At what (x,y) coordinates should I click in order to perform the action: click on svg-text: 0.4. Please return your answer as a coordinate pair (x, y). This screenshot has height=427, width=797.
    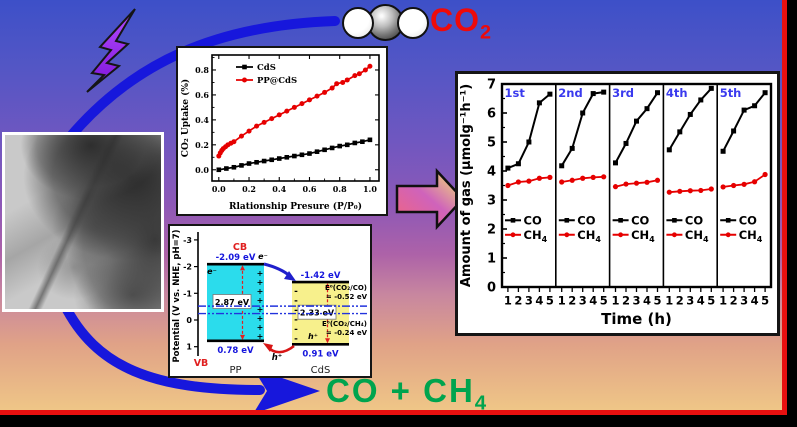
    Looking at the image, I should click on (202, 120).